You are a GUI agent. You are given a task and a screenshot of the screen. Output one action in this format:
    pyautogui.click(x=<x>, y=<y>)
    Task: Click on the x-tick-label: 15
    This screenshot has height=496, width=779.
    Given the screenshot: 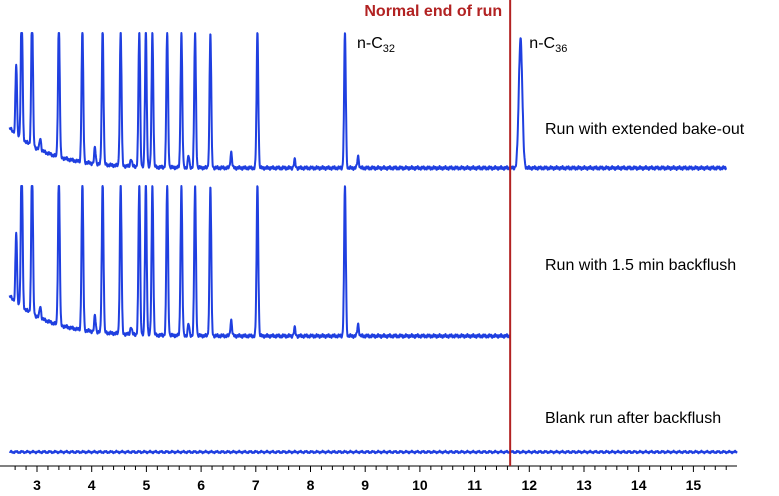 What is the action you would take?
    pyautogui.click(x=694, y=485)
    